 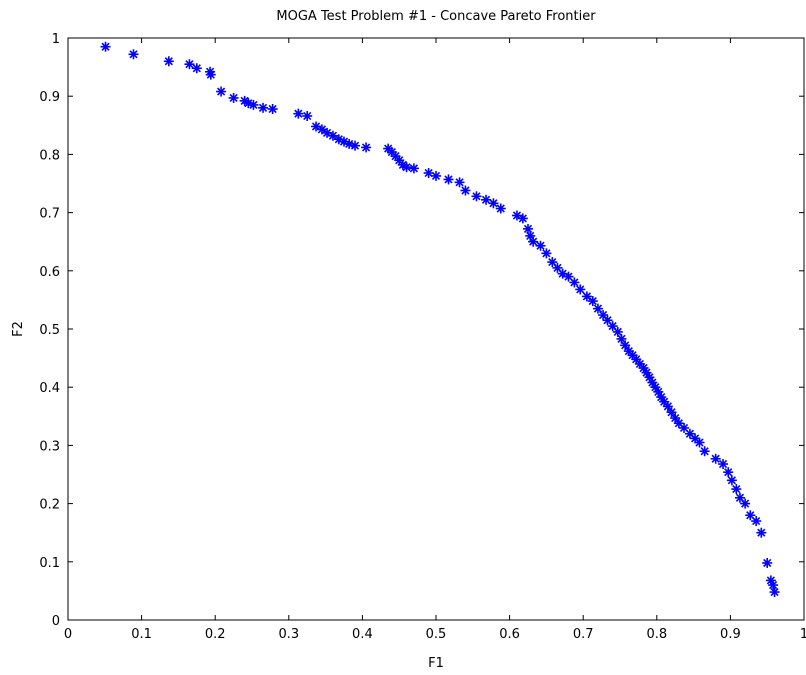 What do you see at coordinates (49, 155) in the screenshot?
I see `y-tick-label: 0.8` at bounding box center [49, 155].